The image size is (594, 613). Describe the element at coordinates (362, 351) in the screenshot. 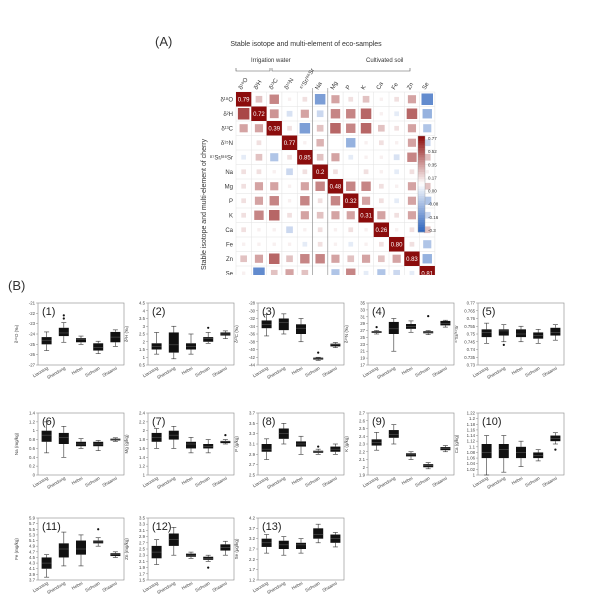

I see `boxplot-ytick-label: 21` at that location.